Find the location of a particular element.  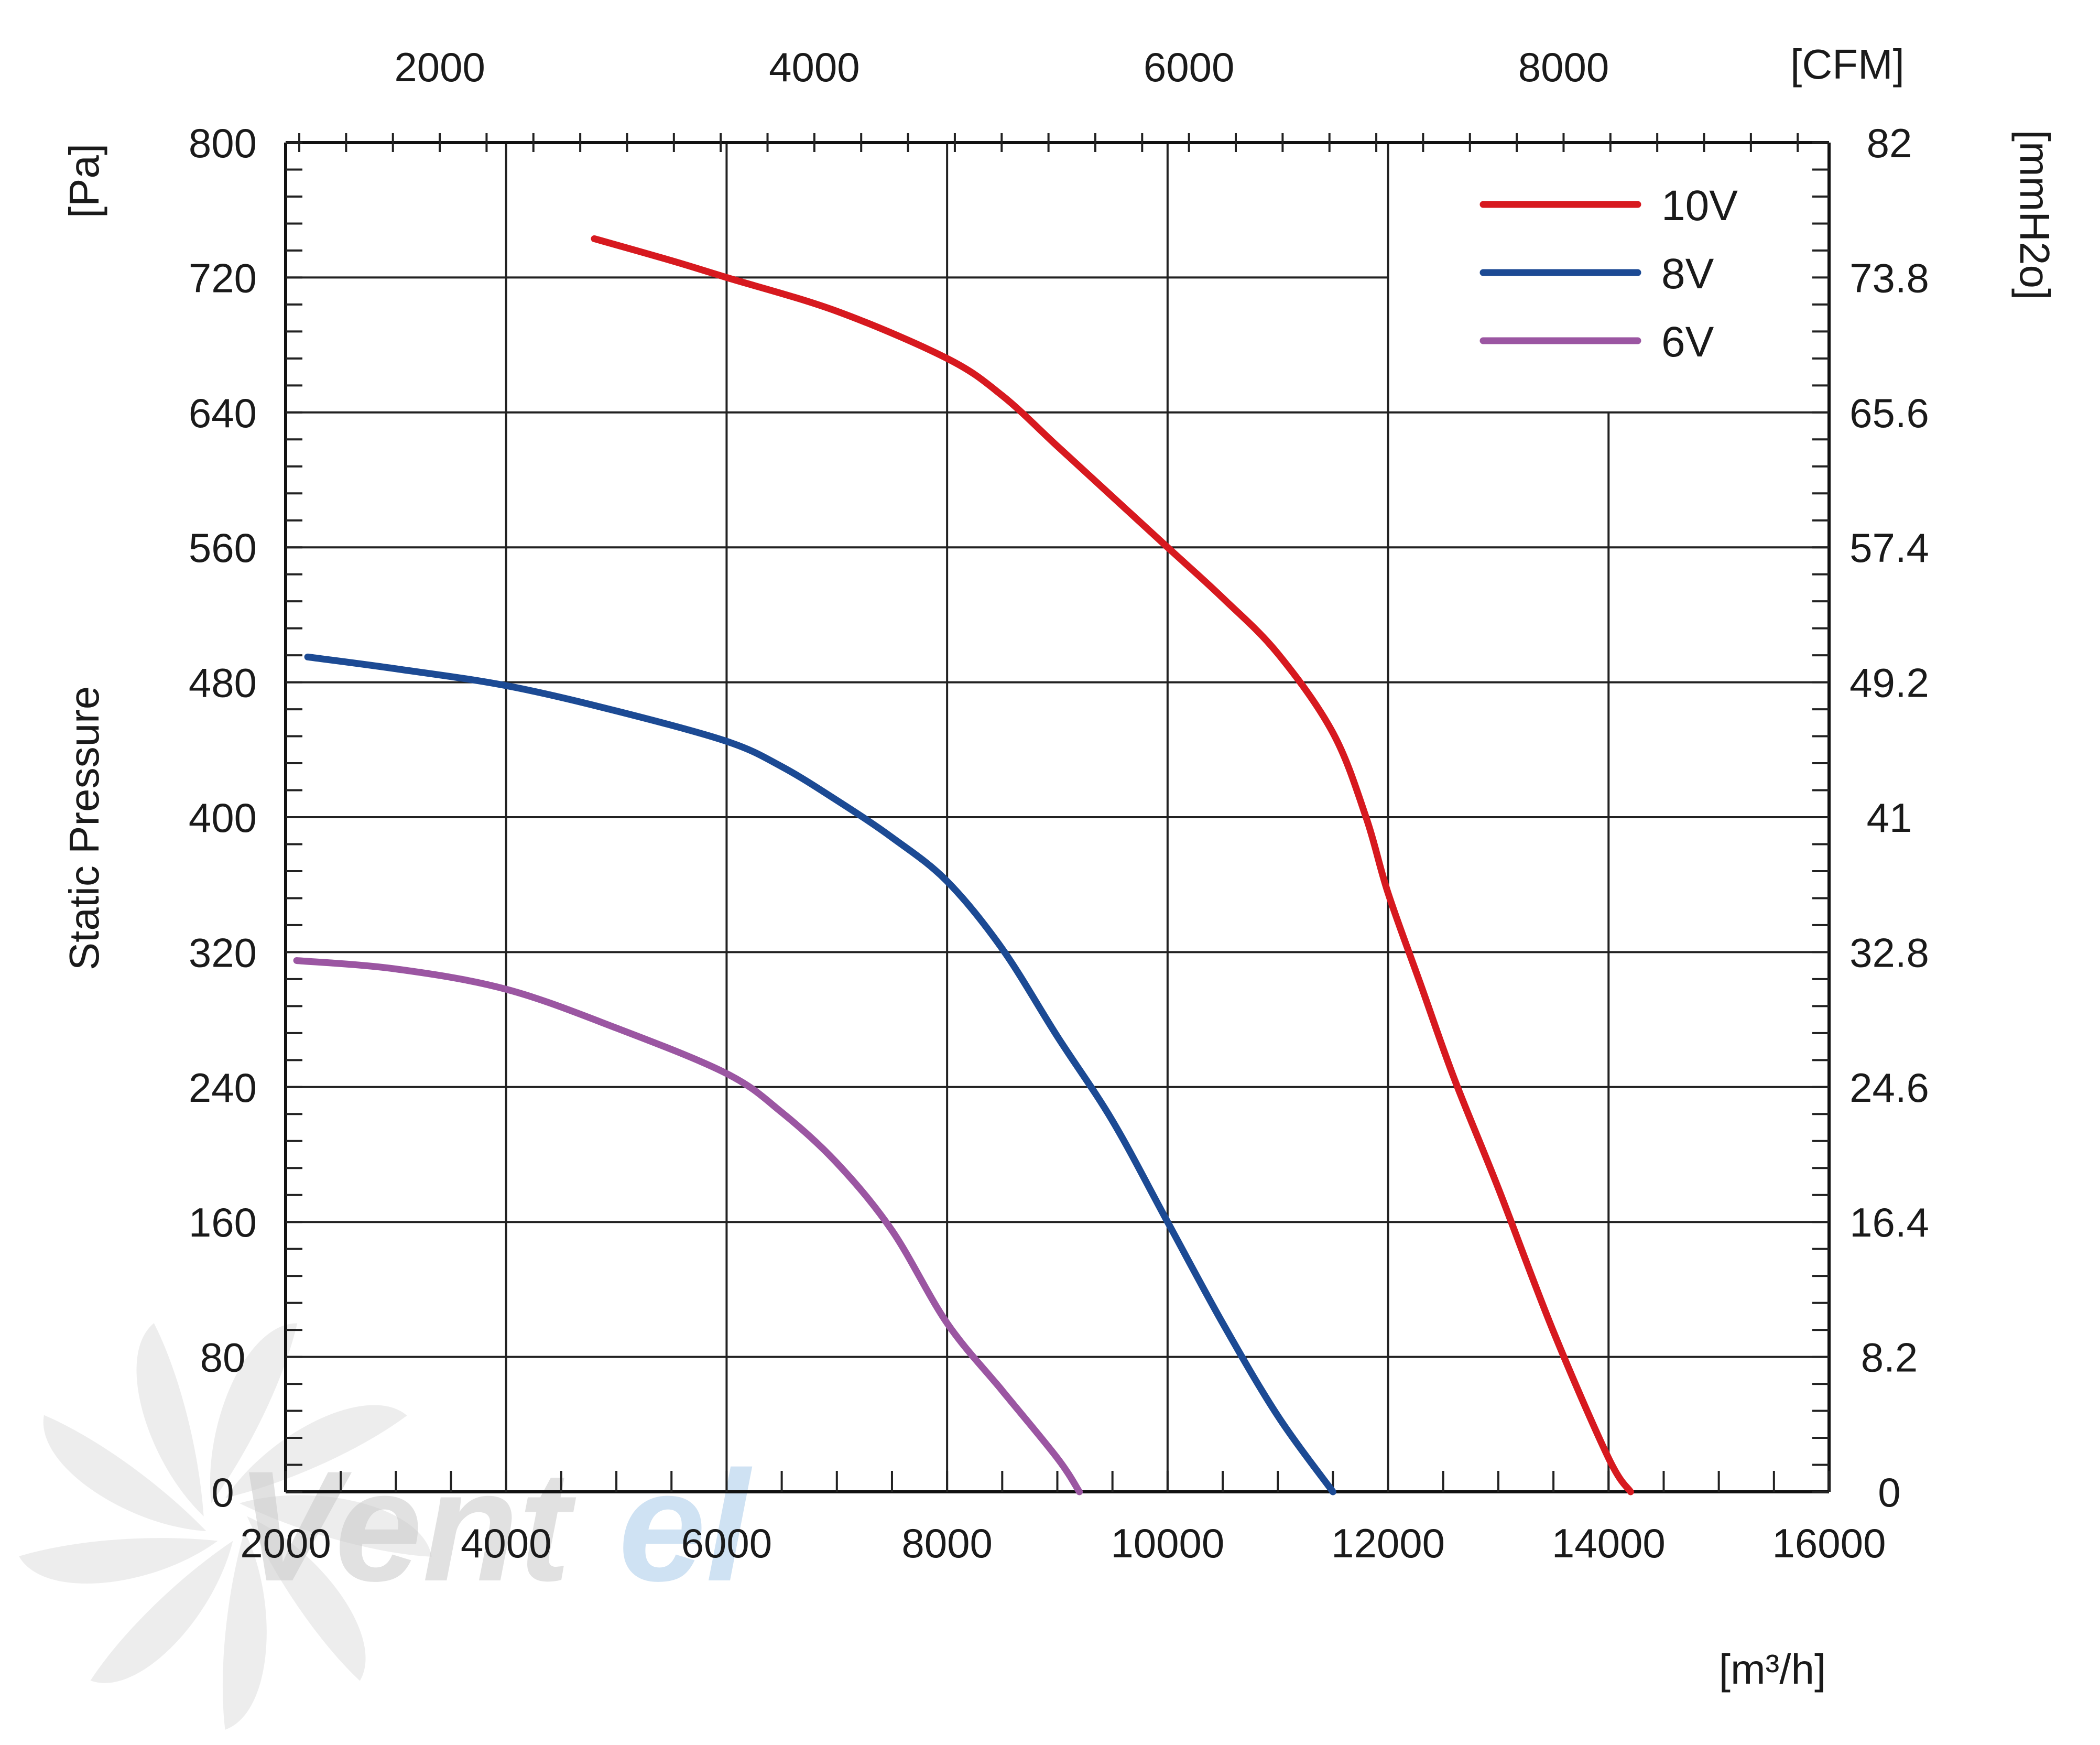

y-tick-label-160: 160 is located at coordinates (223, 1222).